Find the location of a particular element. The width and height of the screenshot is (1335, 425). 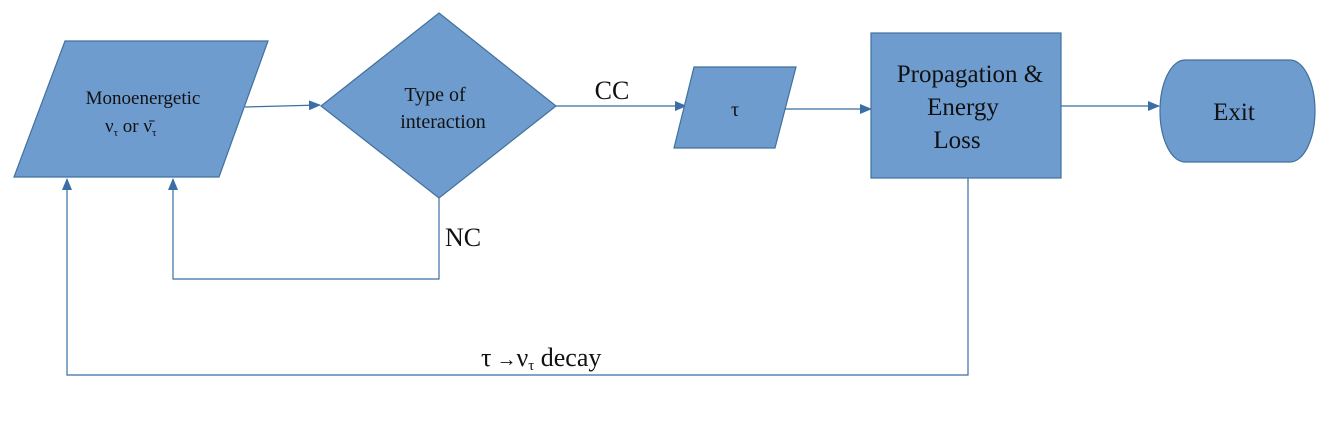

decay-tau-symbol: τ is located at coordinates (486, 357).